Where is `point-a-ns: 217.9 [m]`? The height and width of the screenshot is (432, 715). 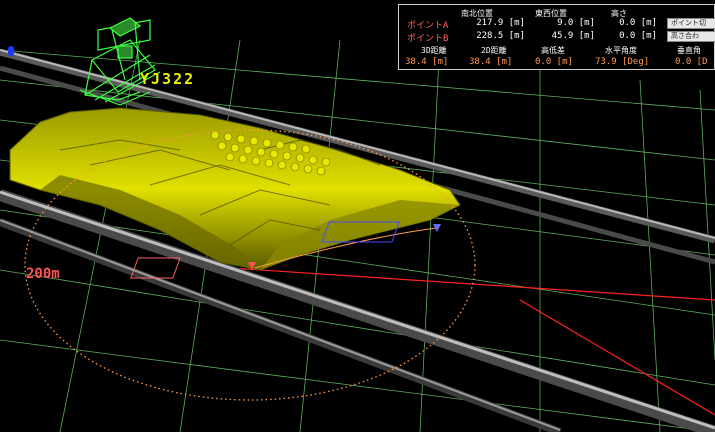 point-a-ns: 217.9 [m] is located at coordinates (500, 23).